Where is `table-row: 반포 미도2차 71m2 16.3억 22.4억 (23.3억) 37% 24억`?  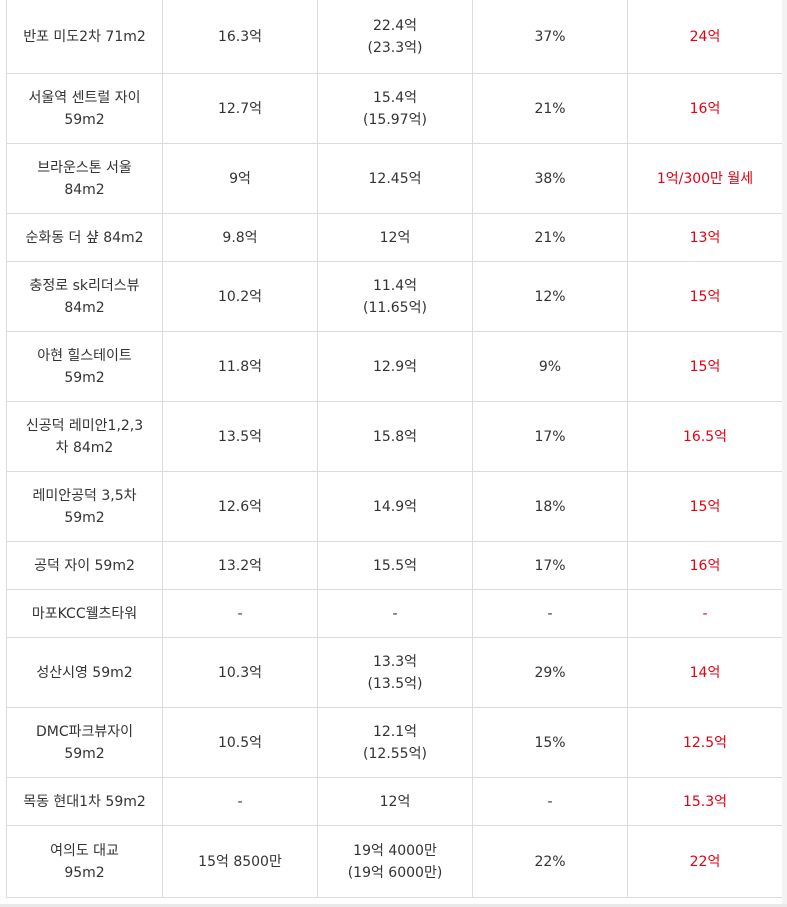
table-row: 반포 미도2차 71m2 16.3억 22.4억 (23.3억) 37% 24억 is located at coordinates (394, 37).